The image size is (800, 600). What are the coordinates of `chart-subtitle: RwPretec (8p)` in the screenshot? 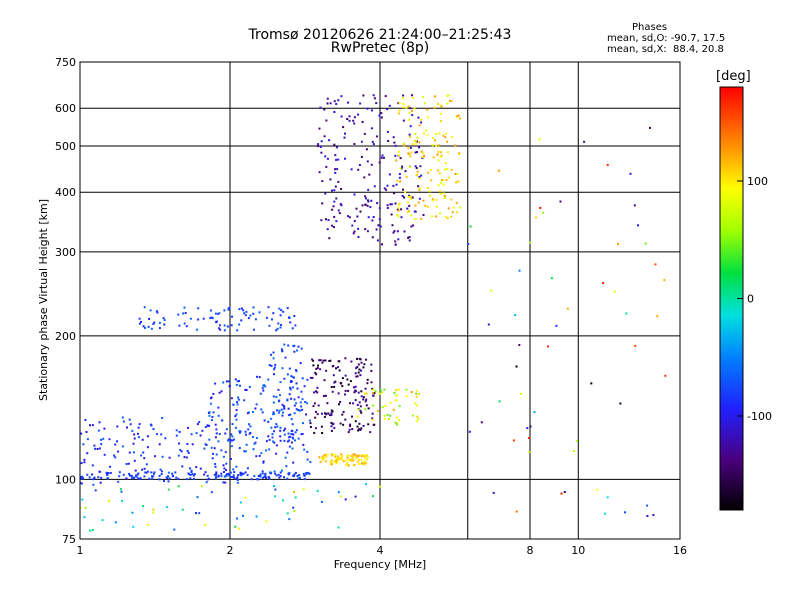 It's located at (380, 48).